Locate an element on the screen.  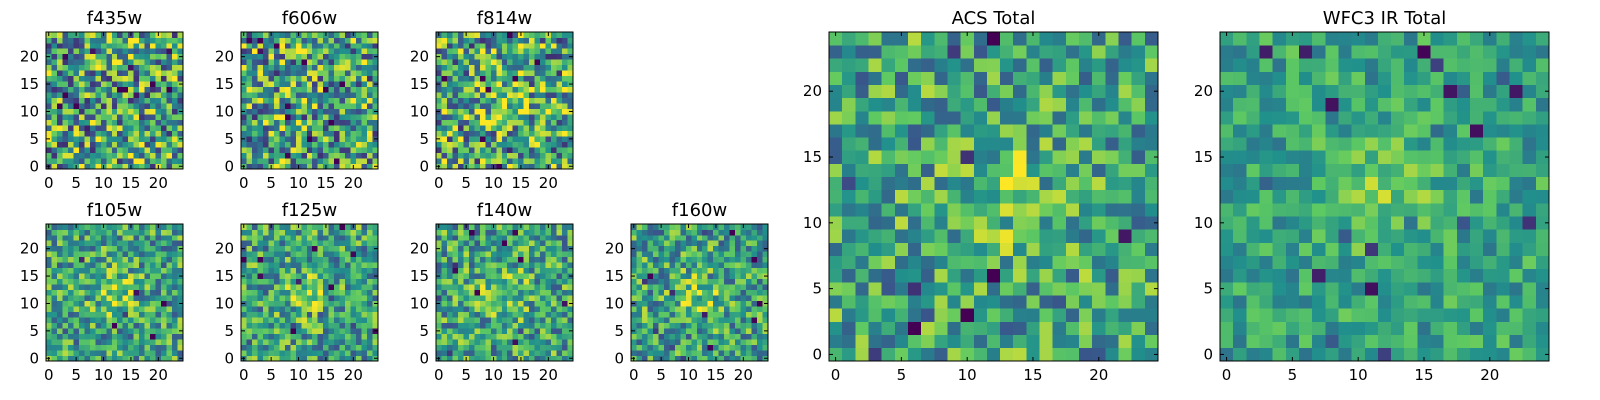
x-tick-label: 20 is located at coordinates (548, 183).